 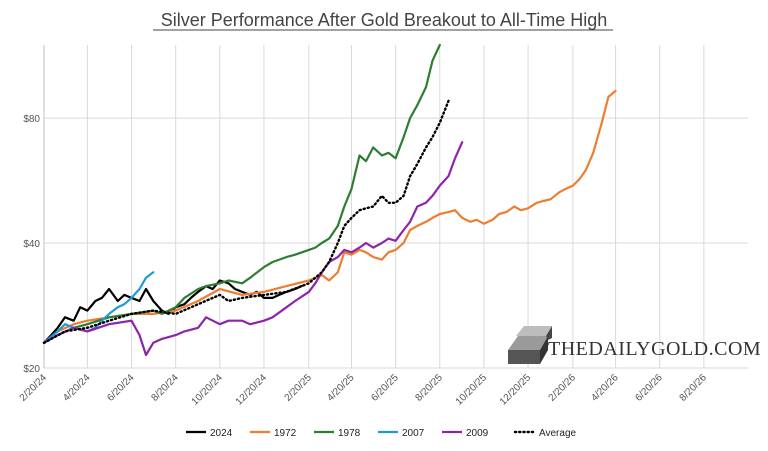 What do you see at coordinates (208, 390) in the screenshot?
I see `x-tick-label: 10/20/24` at bounding box center [208, 390].